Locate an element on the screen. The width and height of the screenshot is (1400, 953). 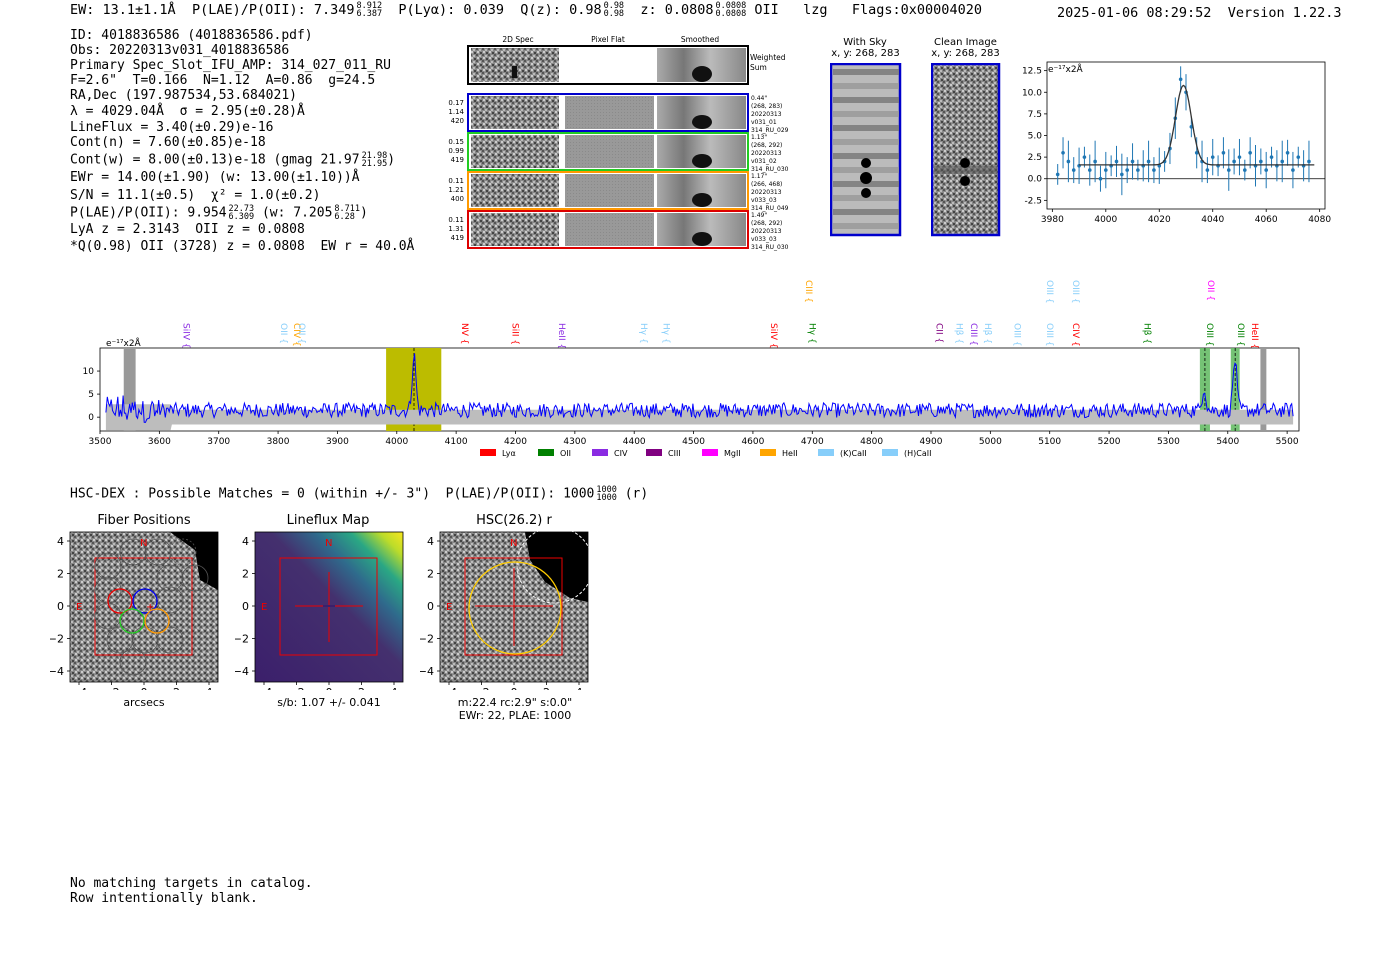
stat-radec: RA,Dec (197.987534,53.684021) is located at coordinates (183, 95).